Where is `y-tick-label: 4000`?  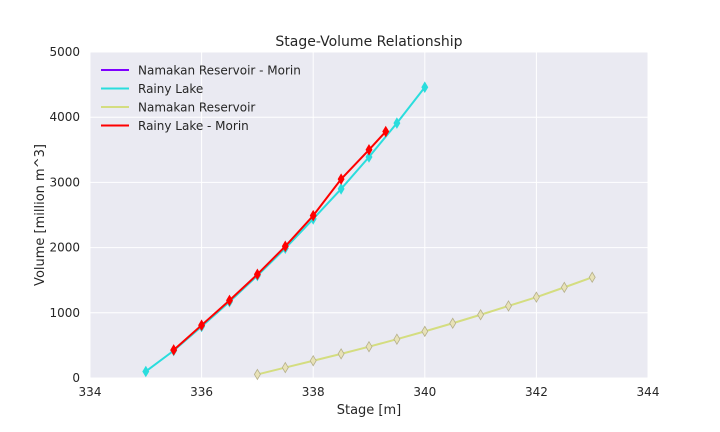
y-tick-label: 4000 is located at coordinates (64, 117).